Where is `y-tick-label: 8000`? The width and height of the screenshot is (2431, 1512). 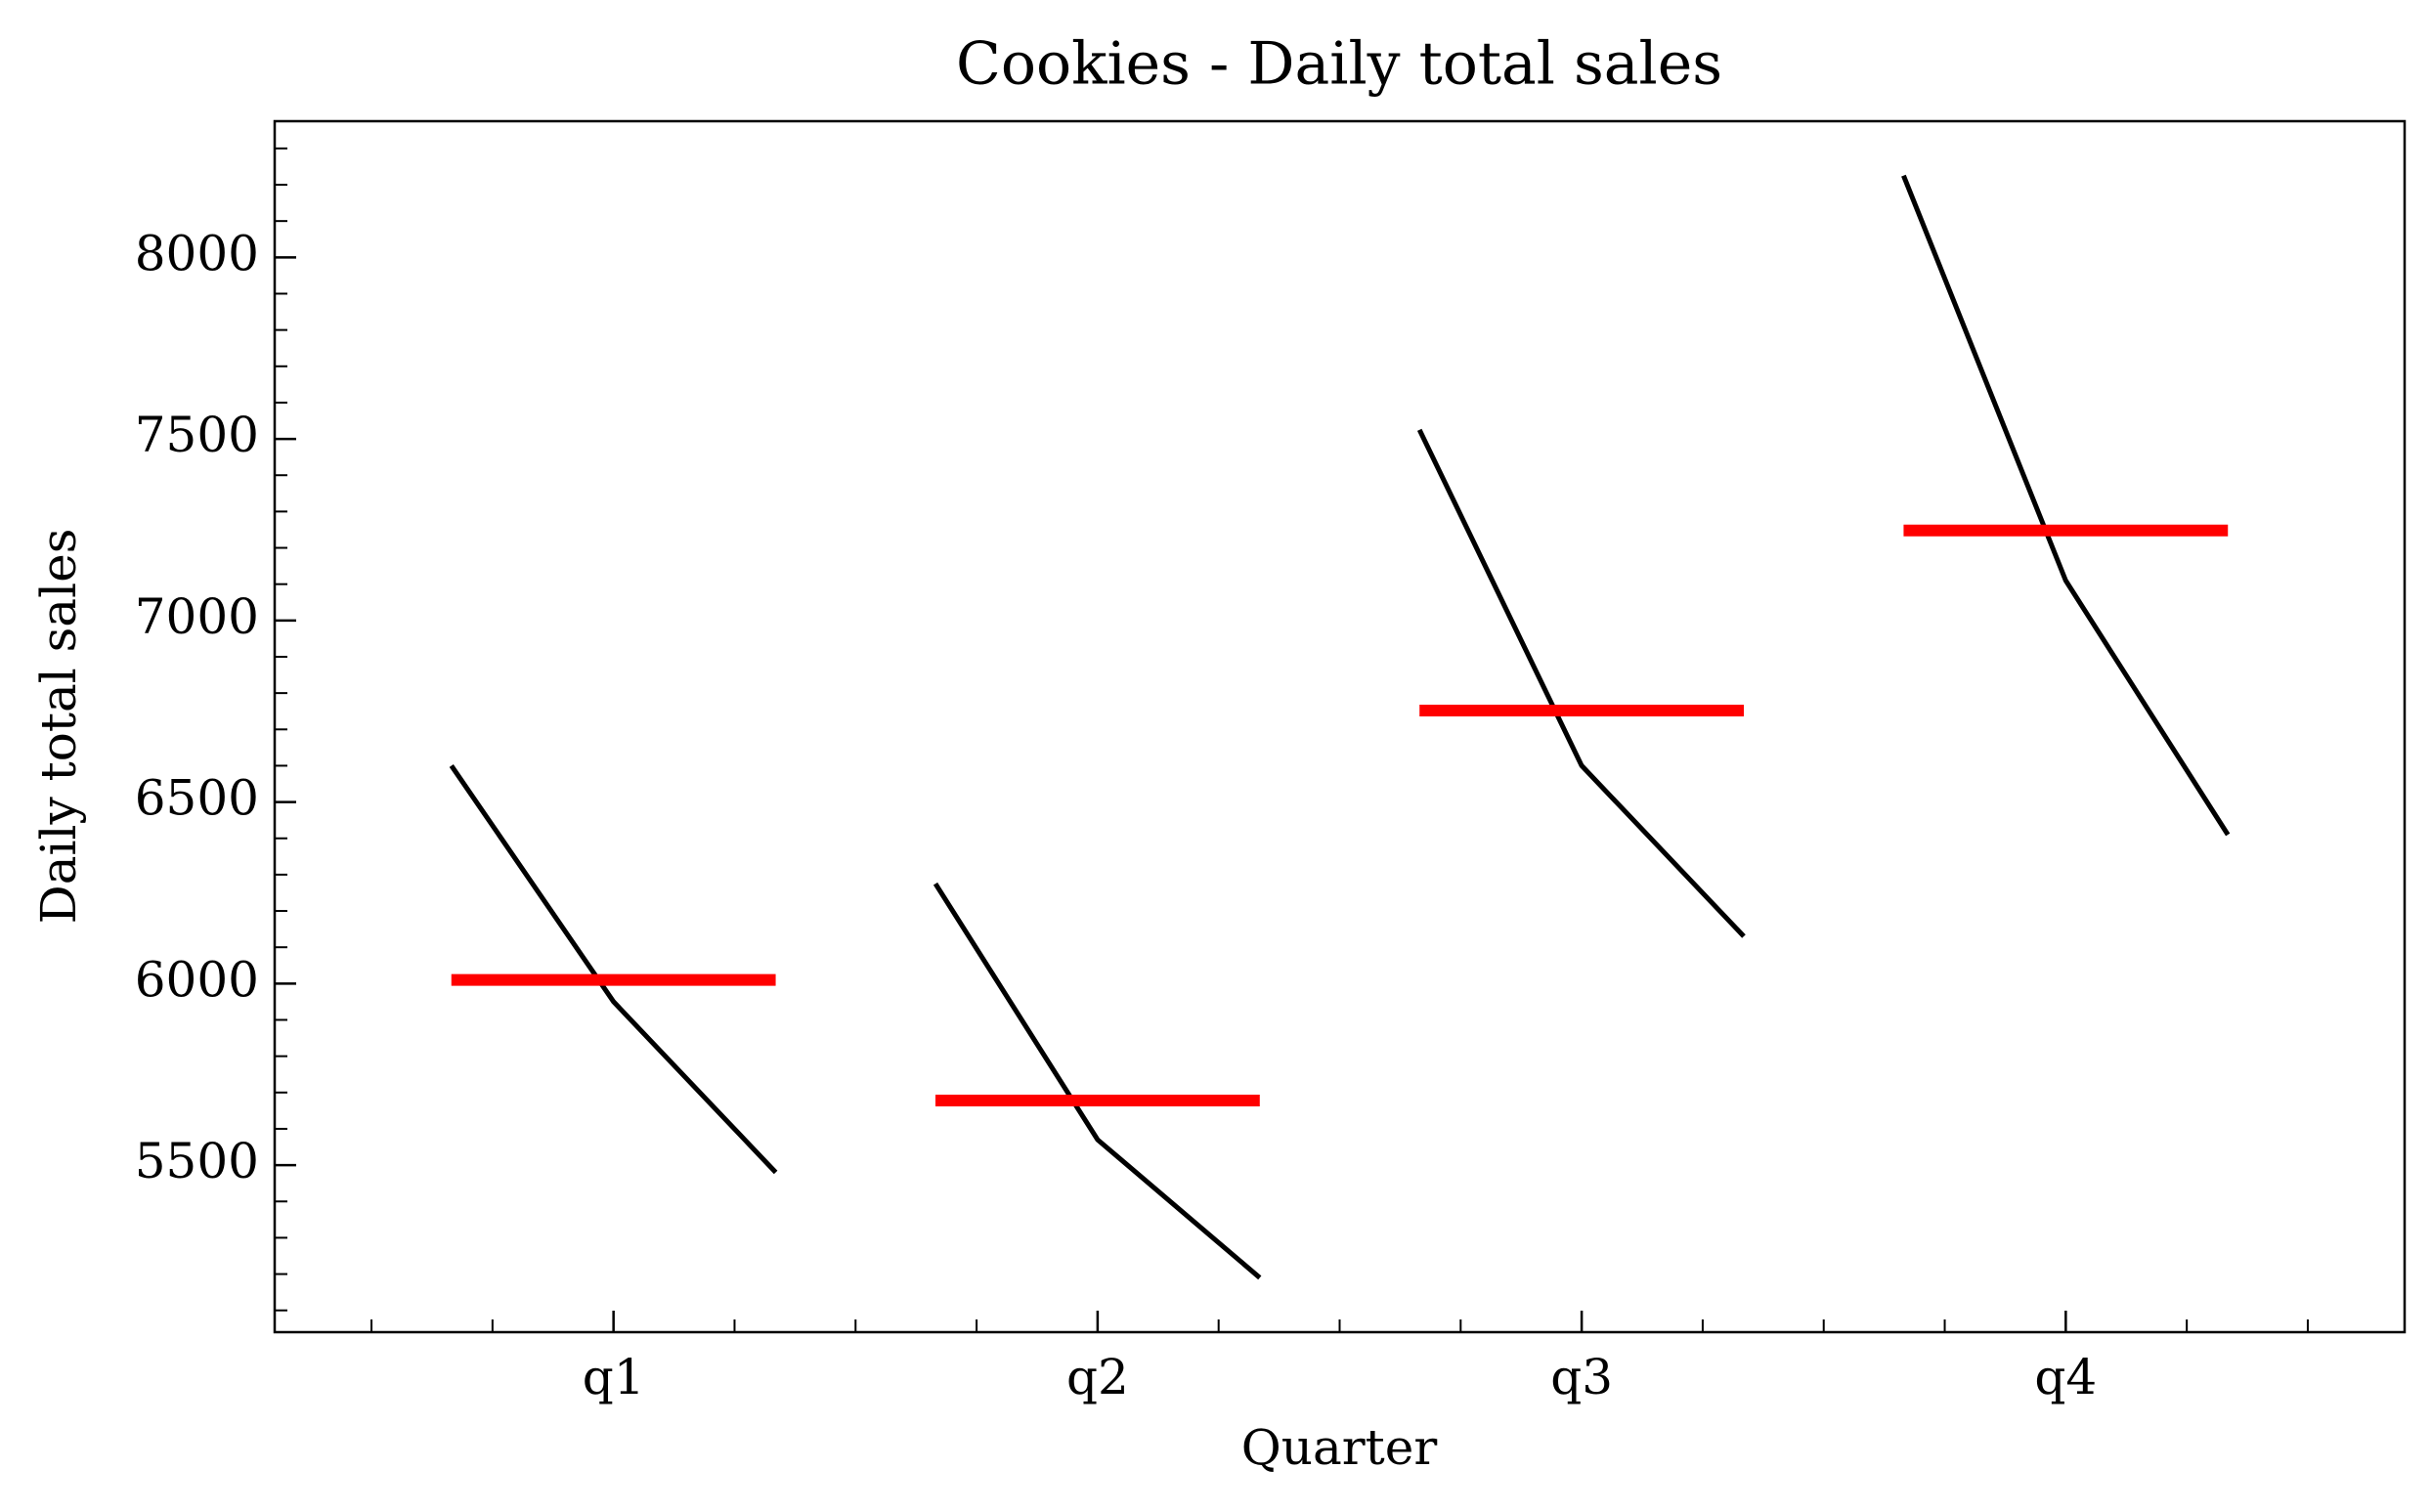
y-tick-label: 8000 is located at coordinates (197, 253).